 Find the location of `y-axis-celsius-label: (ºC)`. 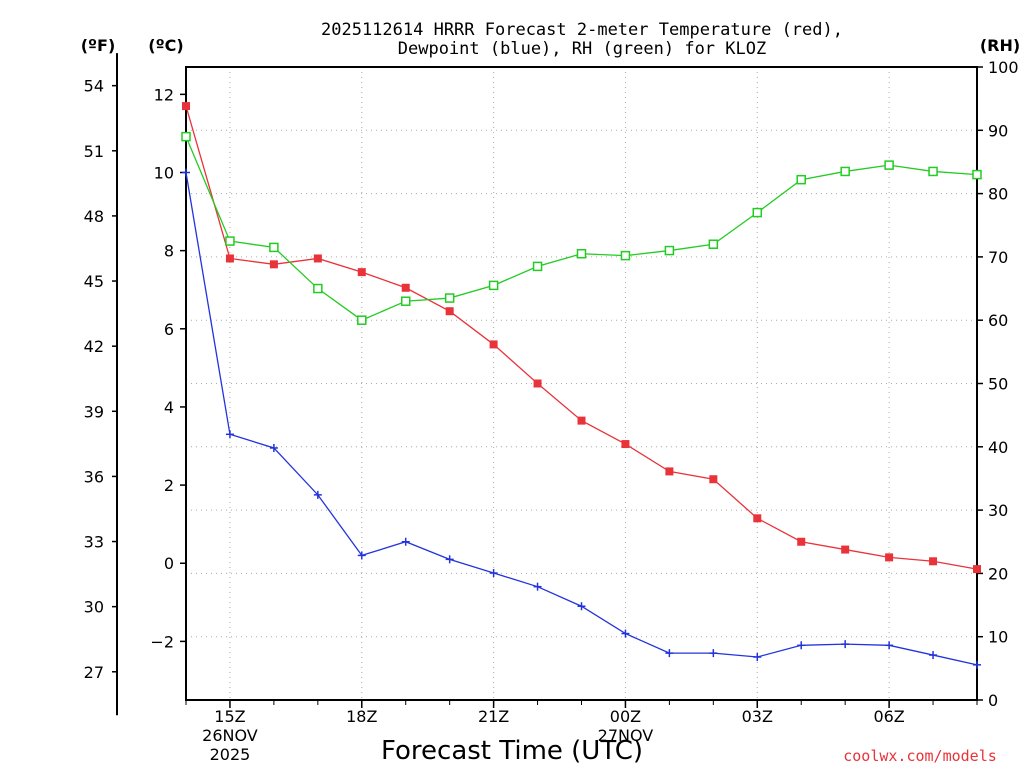

y-axis-celsius-label: (ºC) is located at coordinates (165, 45).